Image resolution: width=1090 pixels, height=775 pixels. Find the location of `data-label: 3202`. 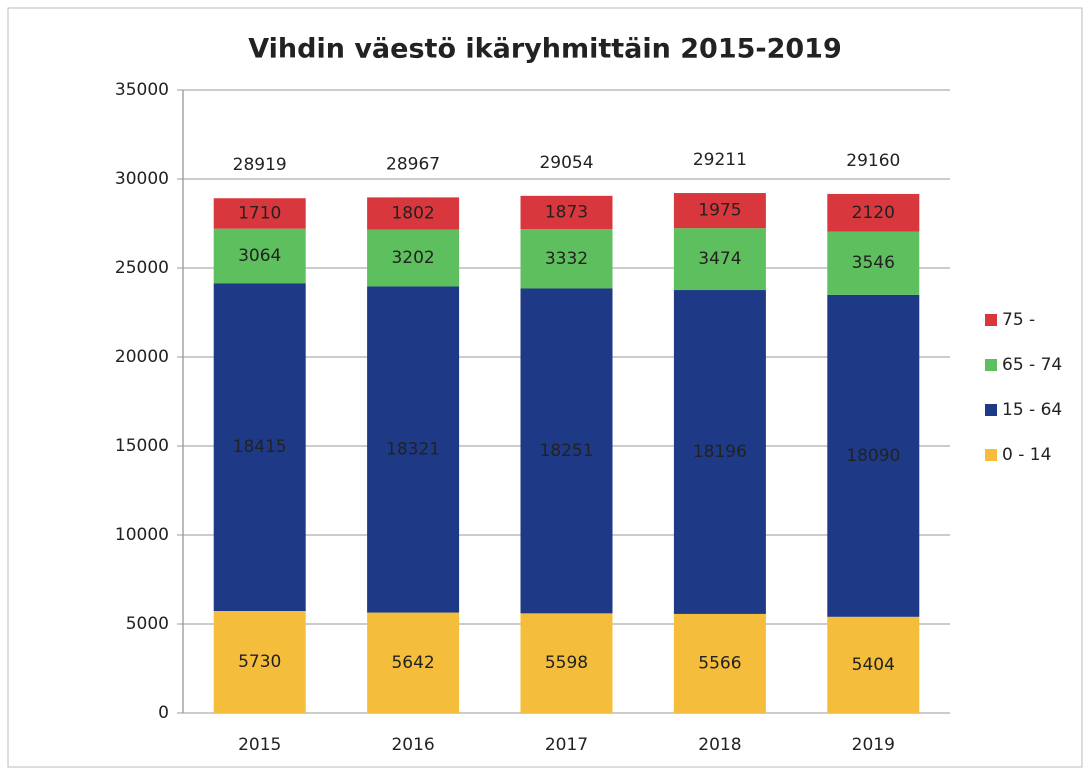

data-label: 3202 is located at coordinates (412, 258).